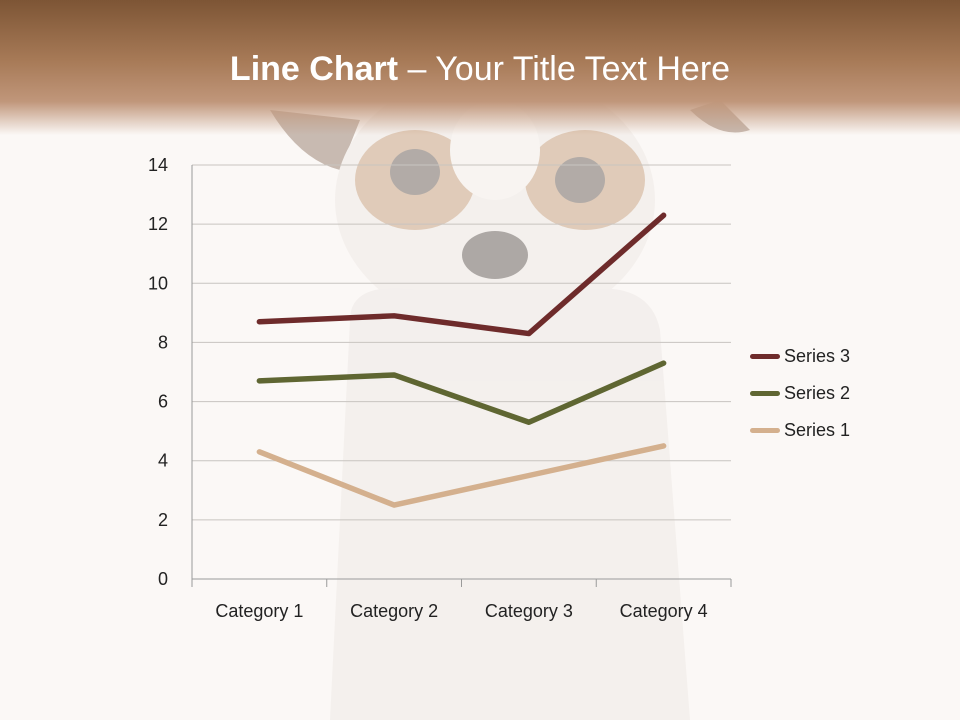 Image resolution: width=960 pixels, height=720 pixels. Describe the element at coordinates (817, 393) in the screenshot. I see `legend-label: Series 2` at that location.